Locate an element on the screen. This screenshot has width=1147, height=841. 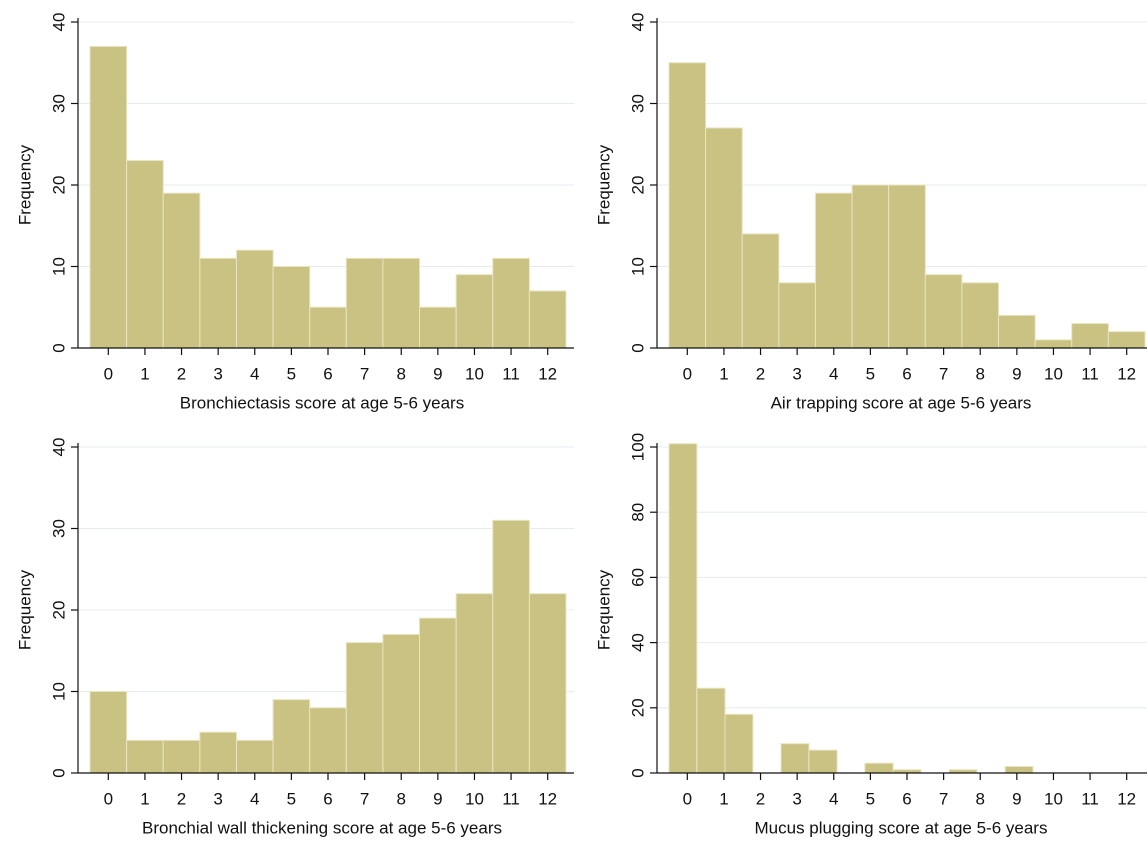
x-axis-label: Air trapping score at age 5-6 years is located at coordinates (901, 402).